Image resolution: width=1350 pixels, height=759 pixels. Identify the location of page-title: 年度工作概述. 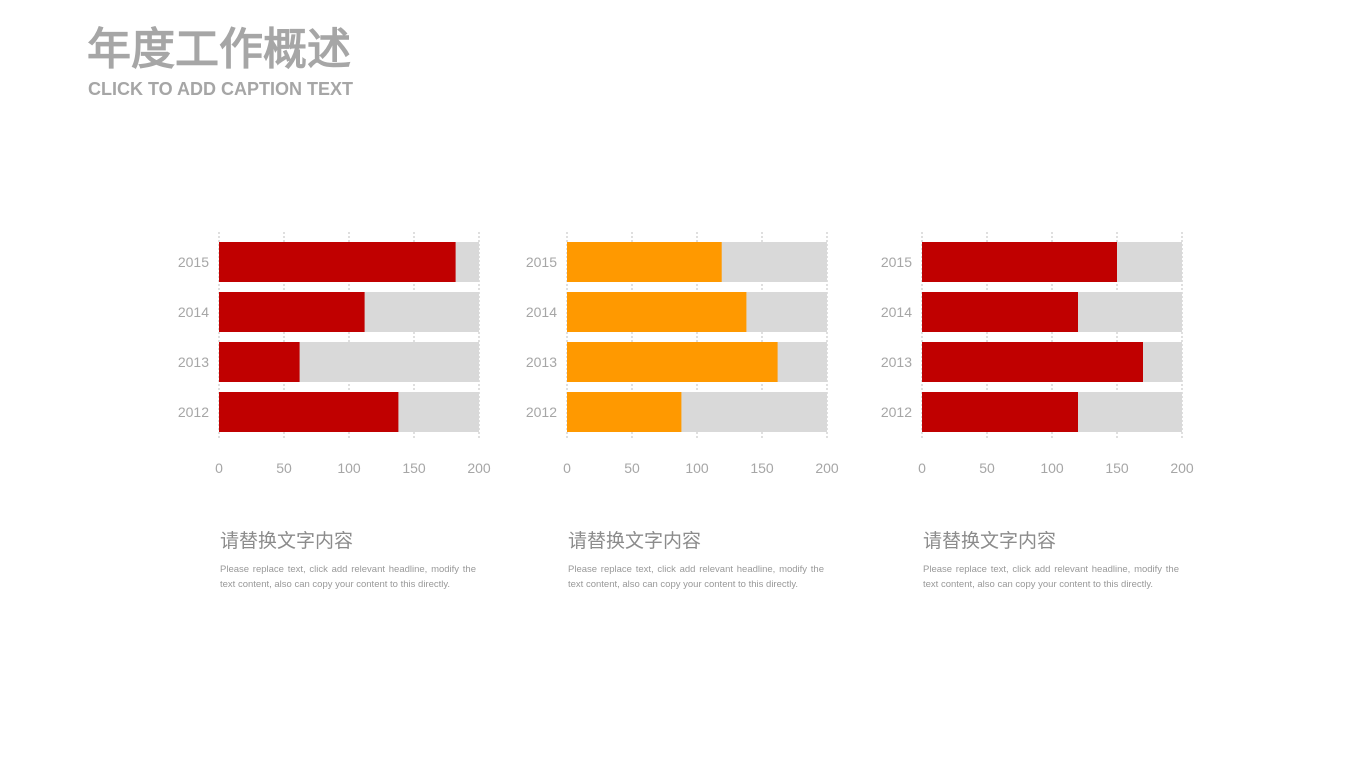
(219, 49).